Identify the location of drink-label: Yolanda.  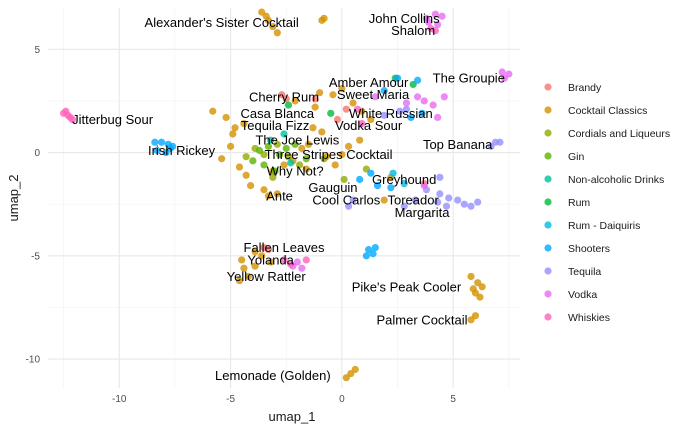
(270, 259).